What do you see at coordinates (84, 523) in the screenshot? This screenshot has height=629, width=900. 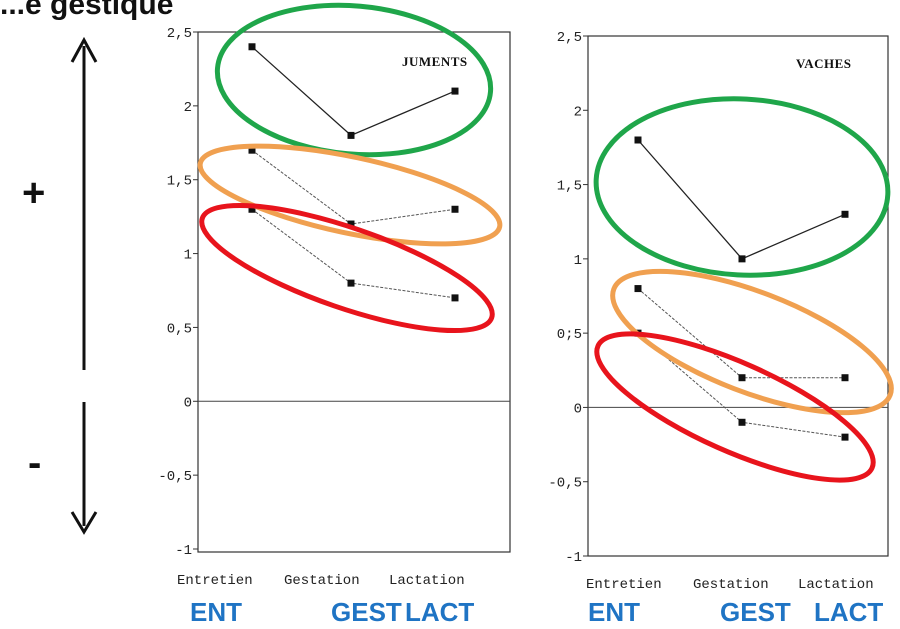 I see `down-arrow-icon` at bounding box center [84, 523].